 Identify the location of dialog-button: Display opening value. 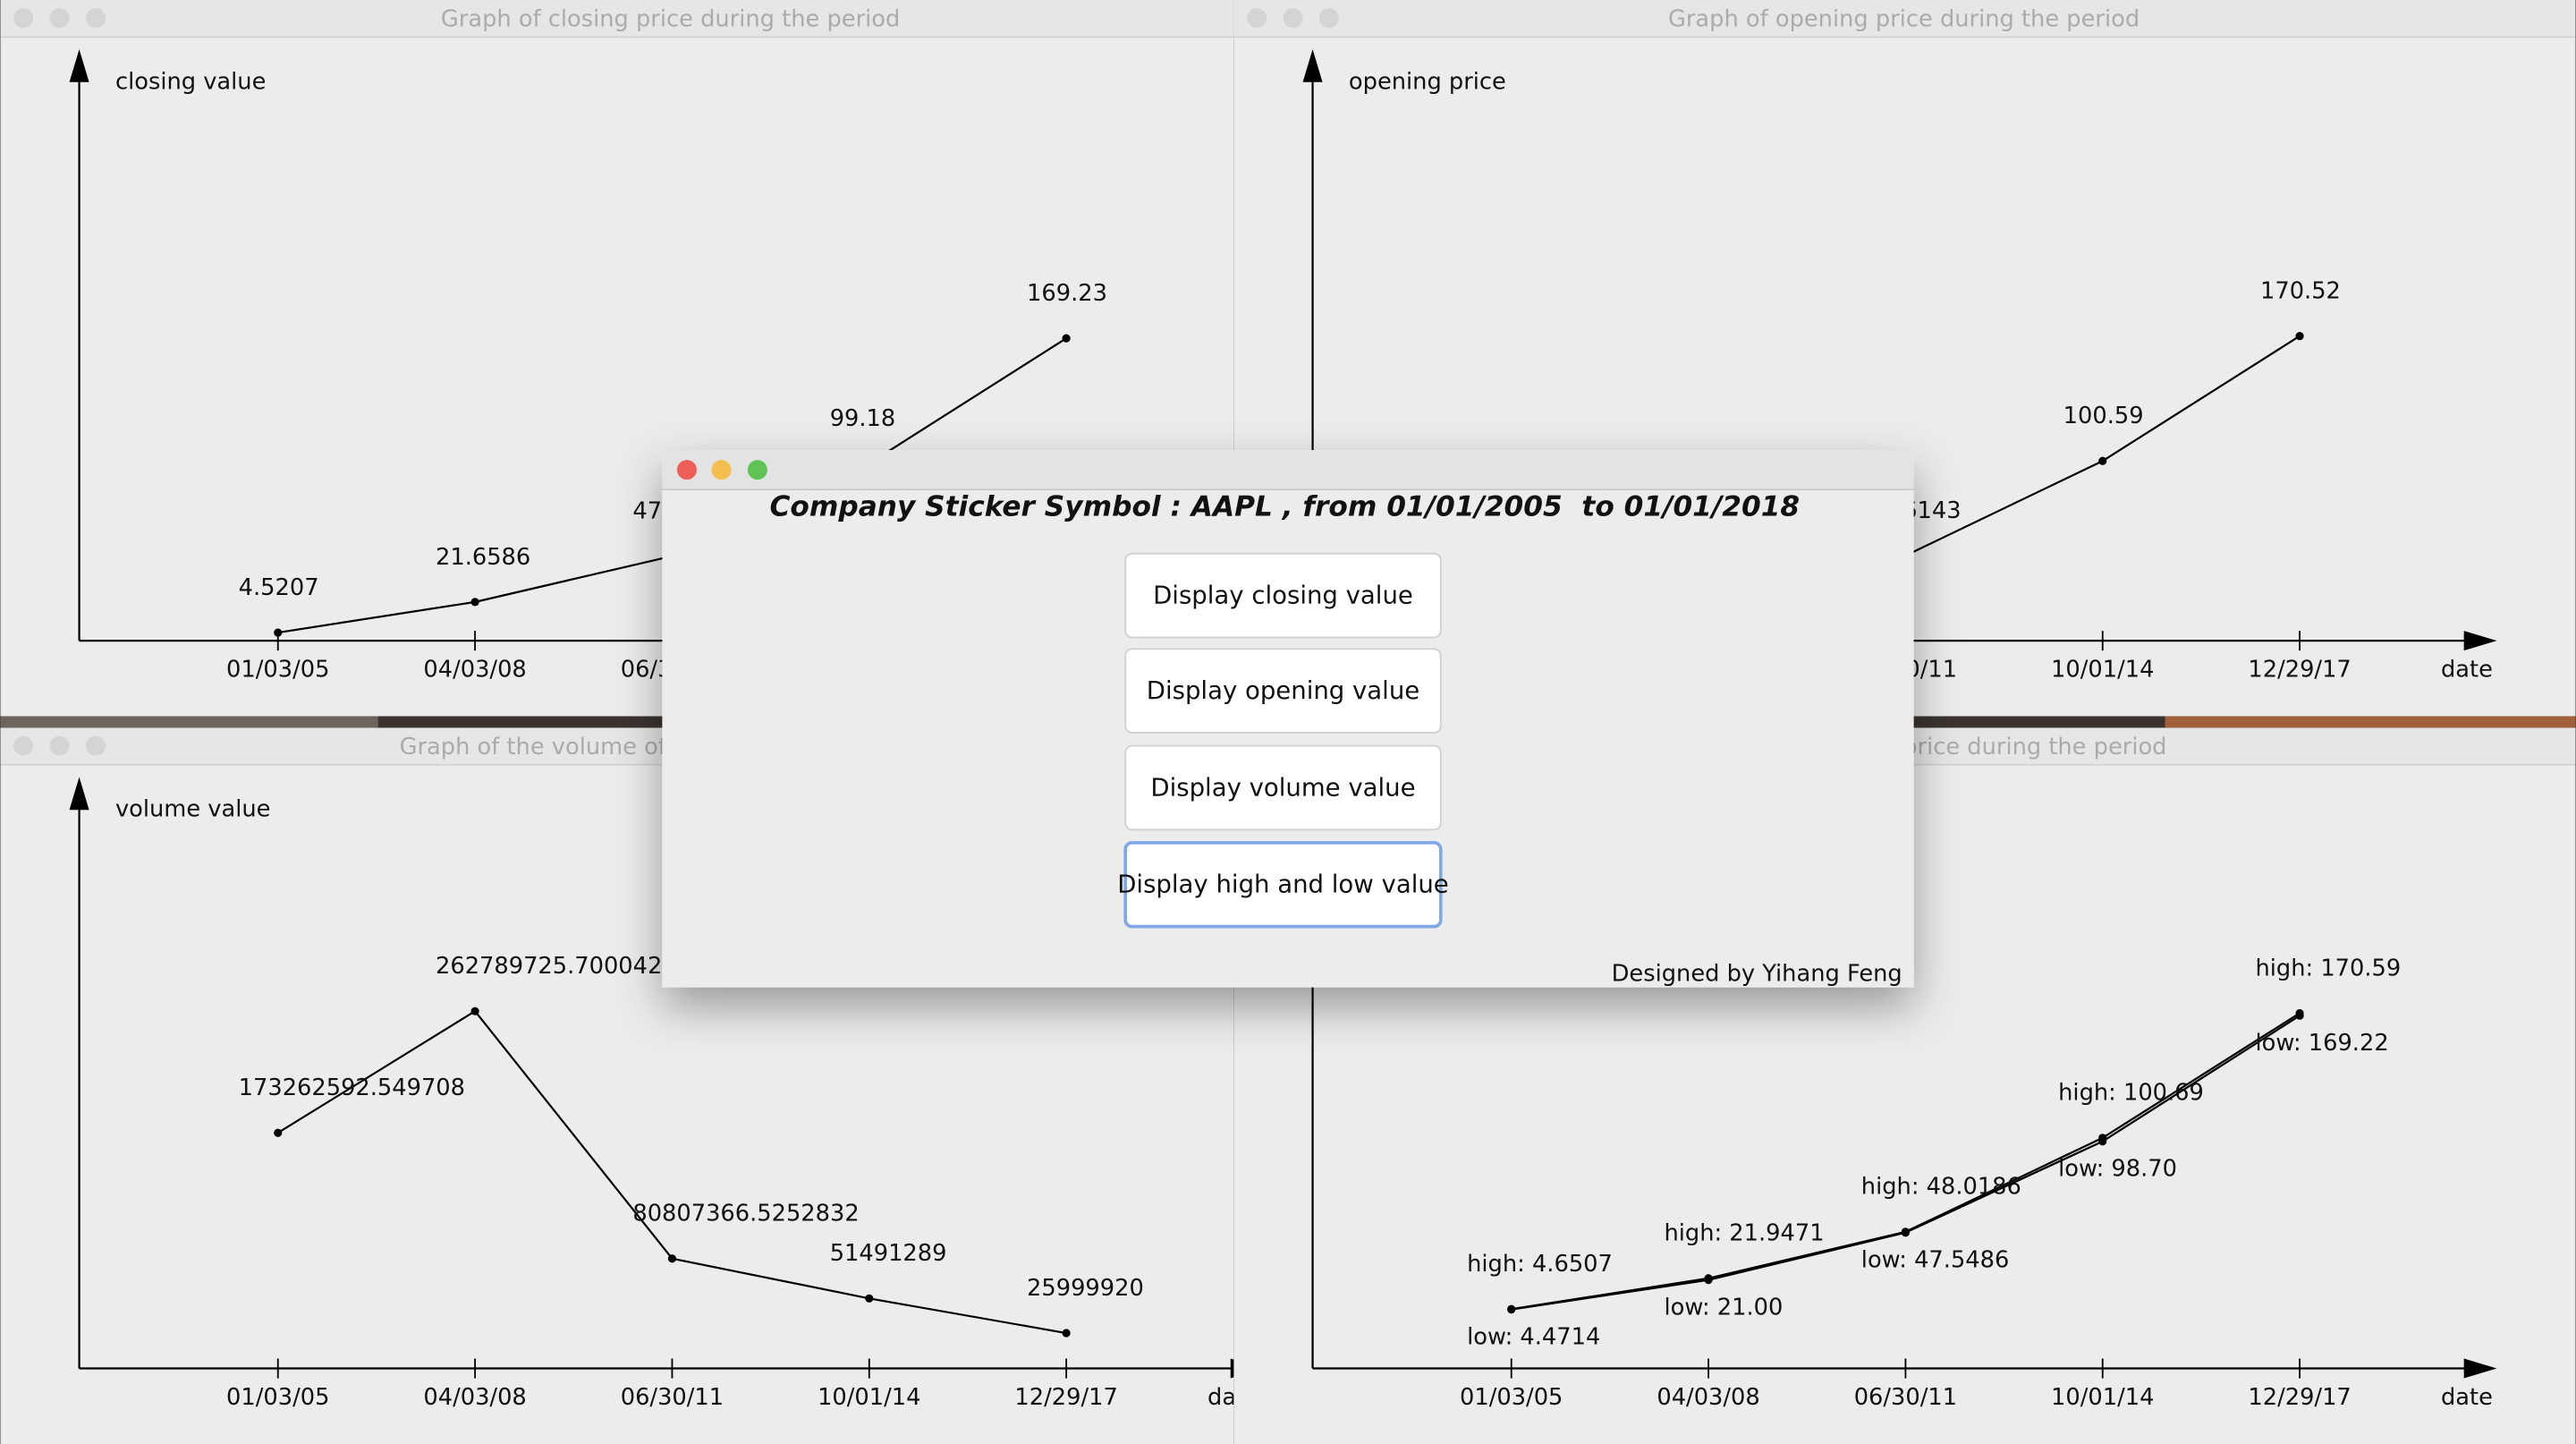
(1283, 691).